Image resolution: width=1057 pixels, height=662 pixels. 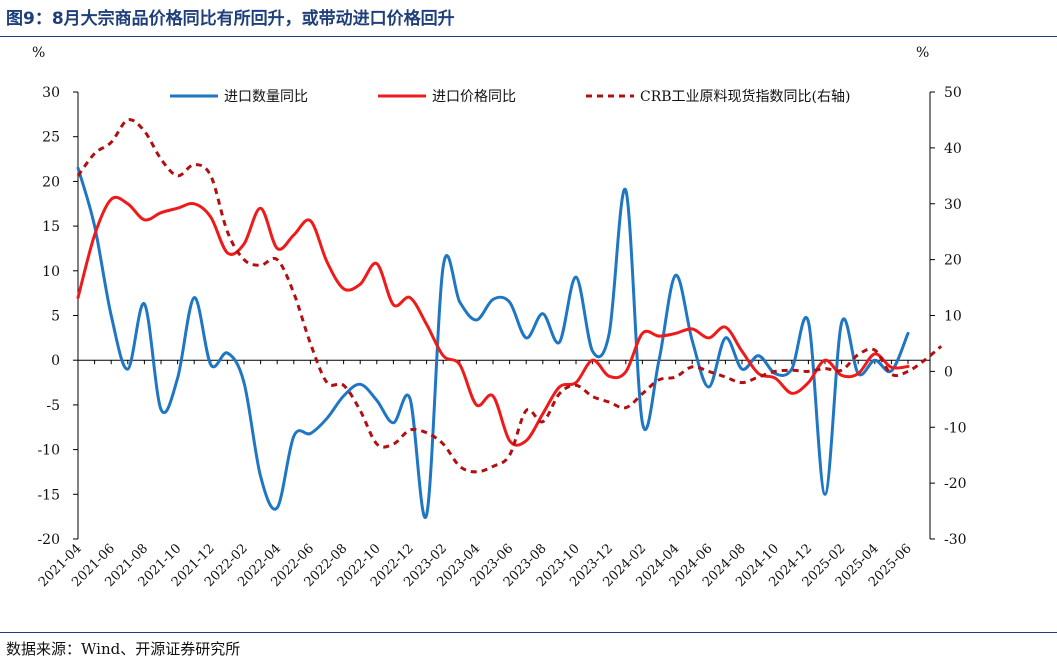 What do you see at coordinates (955, 540) in the screenshot?
I see `right-tick-label: -30` at bounding box center [955, 540].